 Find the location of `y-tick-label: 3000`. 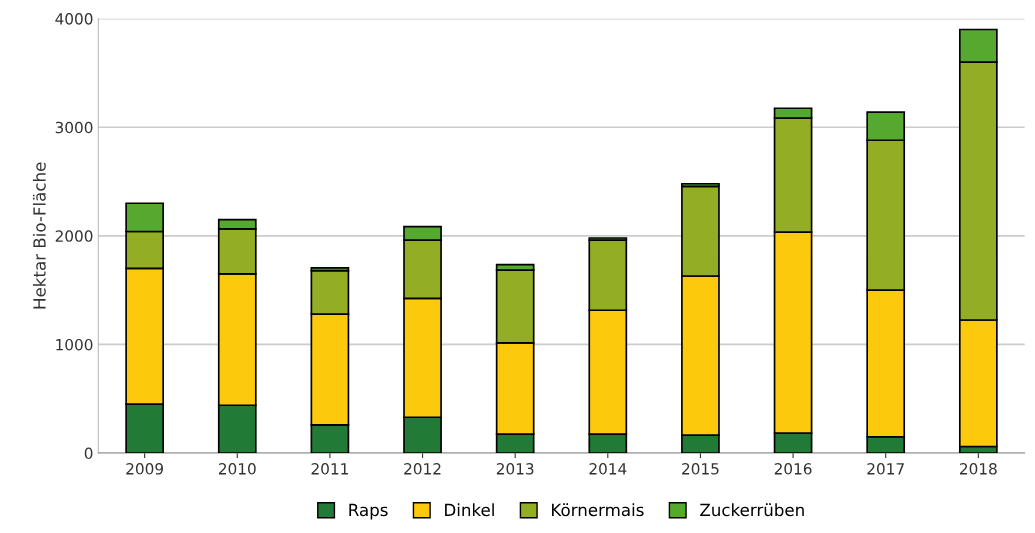

y-tick-label: 3000 is located at coordinates (74, 127).